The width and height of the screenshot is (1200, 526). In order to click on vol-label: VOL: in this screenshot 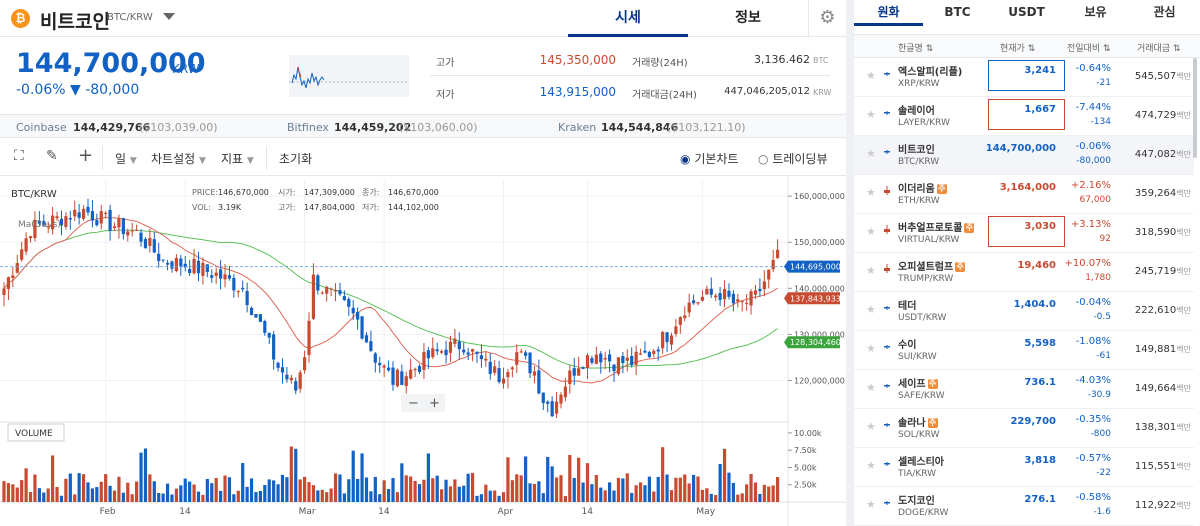, I will do `click(201, 207)`.